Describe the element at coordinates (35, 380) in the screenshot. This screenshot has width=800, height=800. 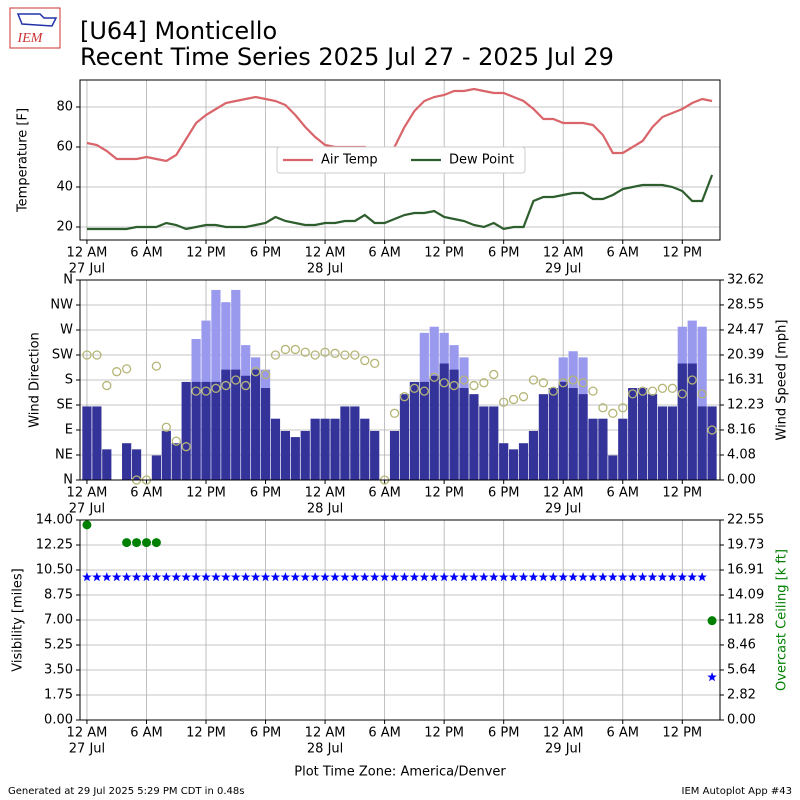
I see `y-axis-label: Wind Direction` at that location.